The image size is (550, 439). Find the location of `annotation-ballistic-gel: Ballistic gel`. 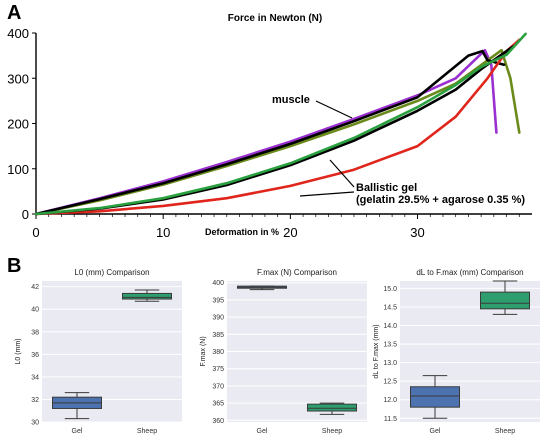

annotation-ballistic-gel: Ballistic gel is located at coordinates (386, 188).